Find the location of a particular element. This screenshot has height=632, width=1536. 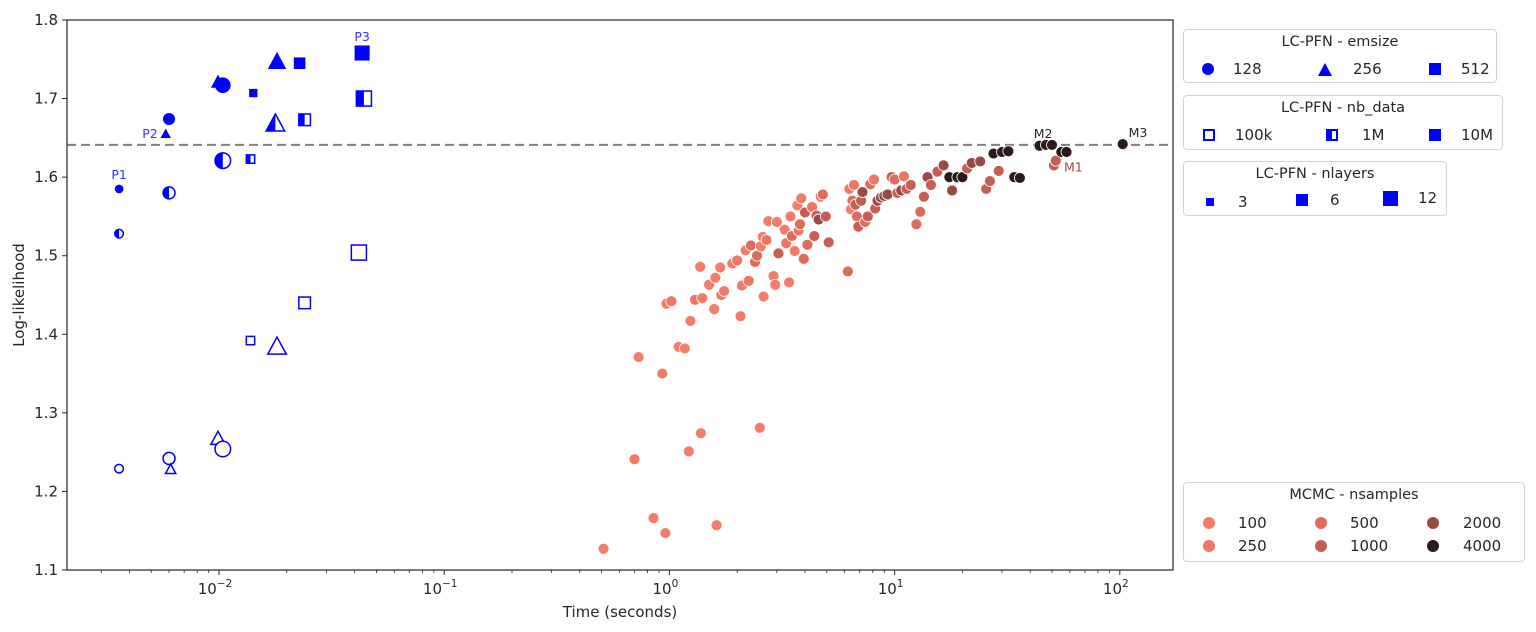

lcpfn-points is located at coordinates (243, 260).